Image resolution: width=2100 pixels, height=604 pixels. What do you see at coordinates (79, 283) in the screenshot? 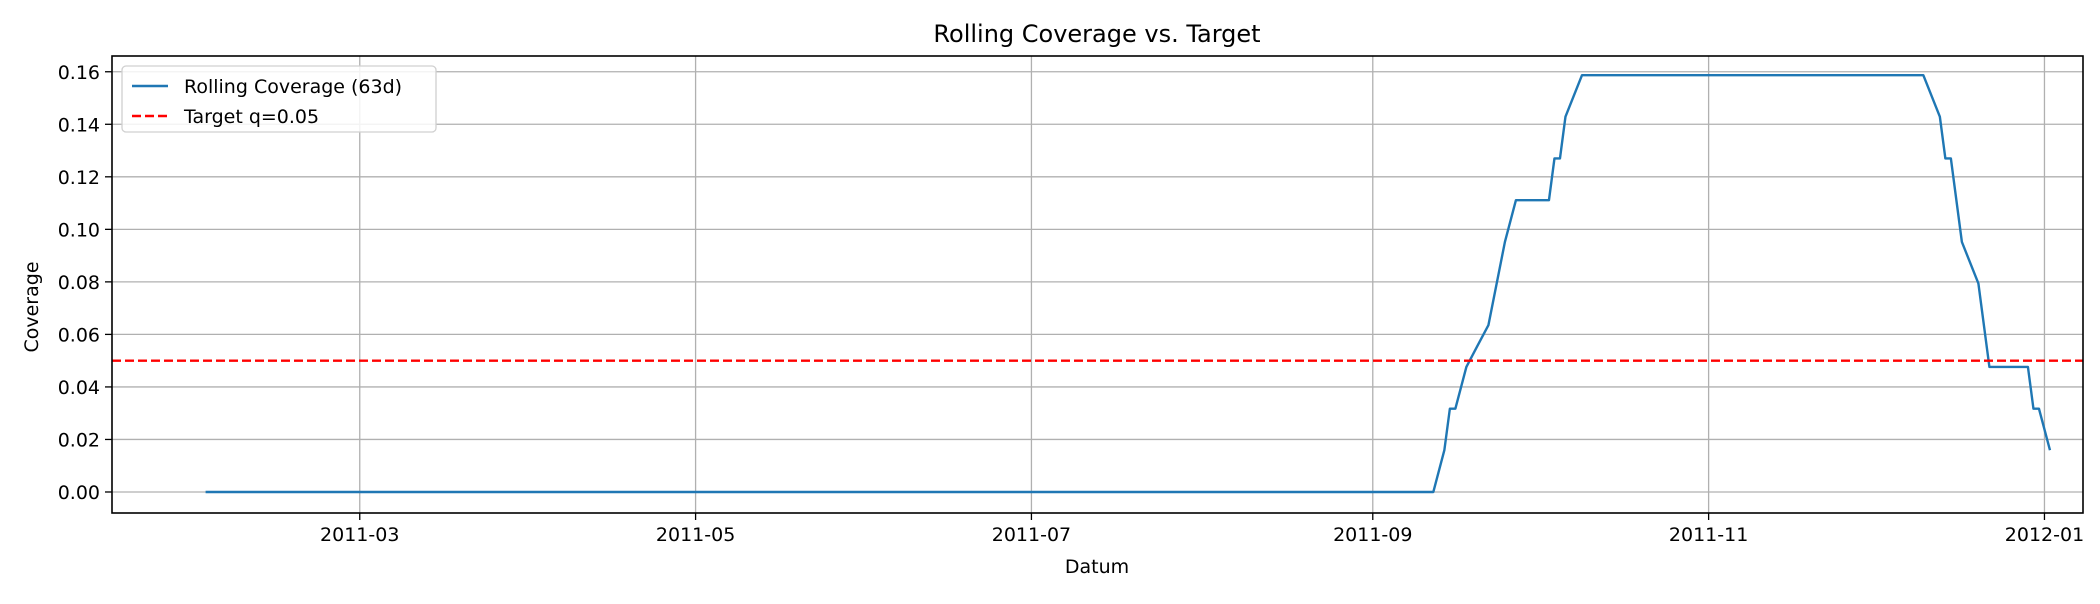
I see `y-tick-label: 0.08` at bounding box center [79, 283].